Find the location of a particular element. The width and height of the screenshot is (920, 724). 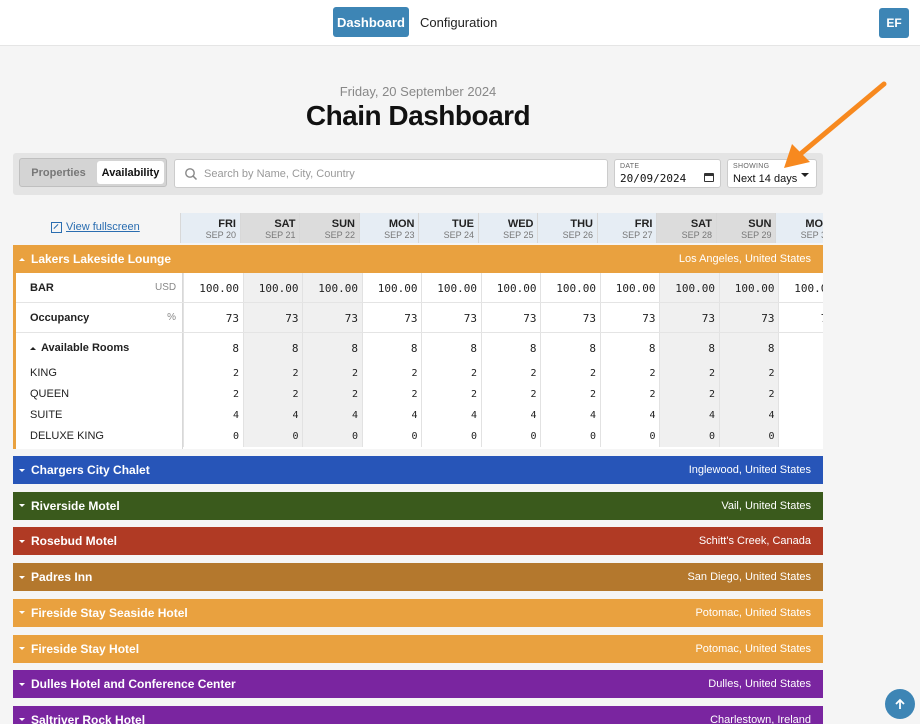

day-name: FRI is located at coordinates (643, 224).